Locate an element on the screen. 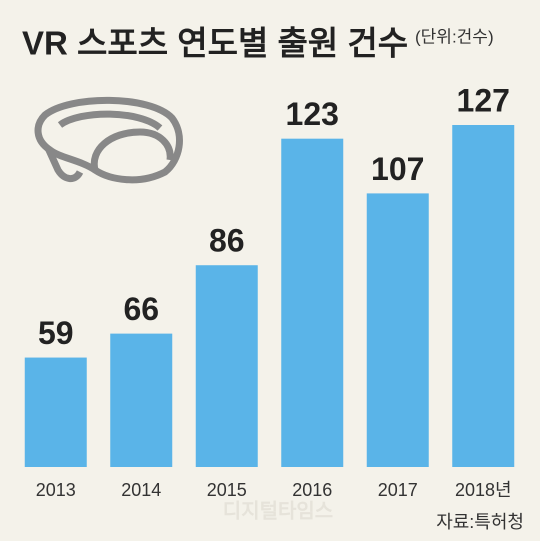 This screenshot has width=540, height=541. value-label: 107 is located at coordinates (397, 169).